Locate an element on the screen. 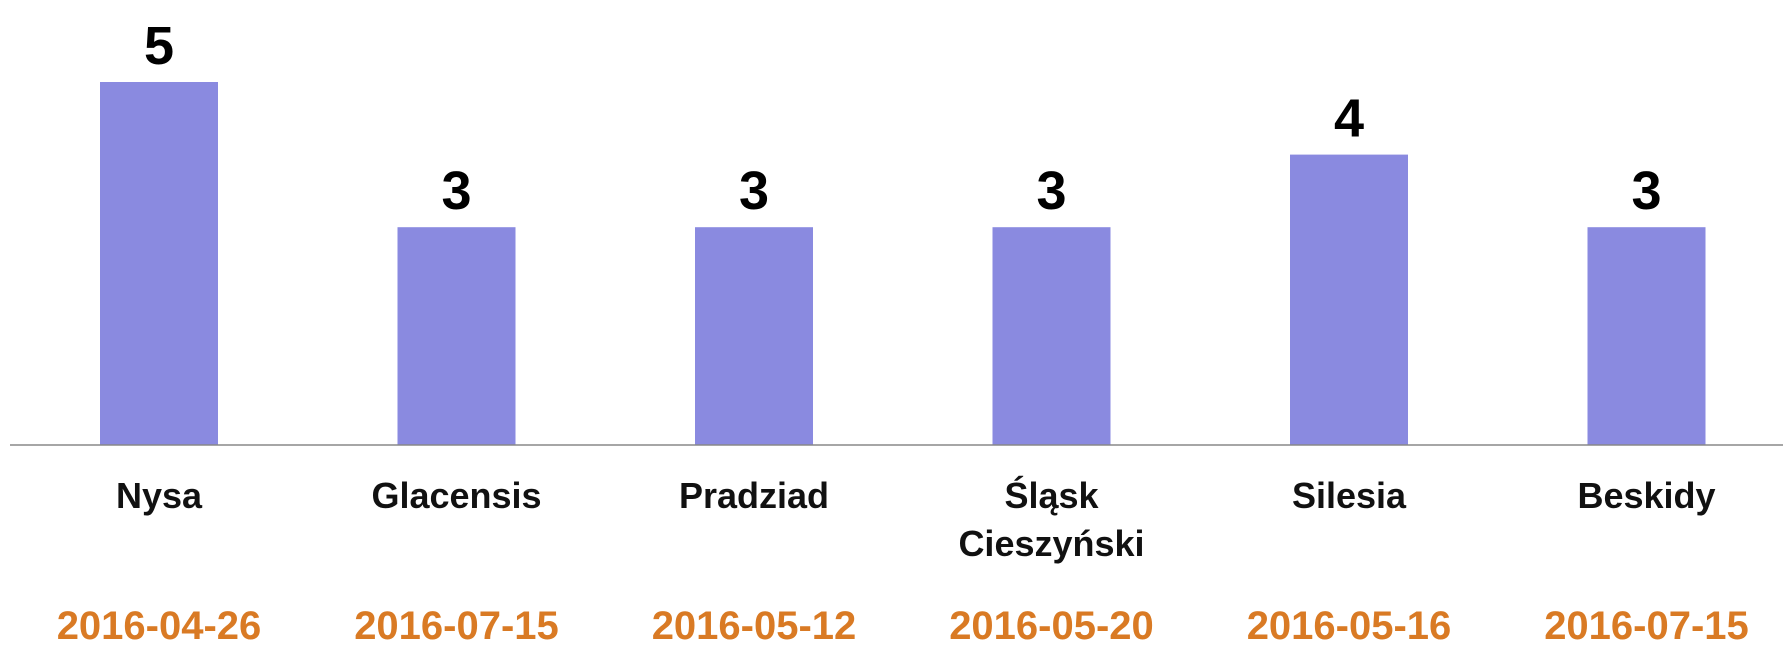 The height and width of the screenshot is (648, 1783). value-label: 4 is located at coordinates (1349, 119).